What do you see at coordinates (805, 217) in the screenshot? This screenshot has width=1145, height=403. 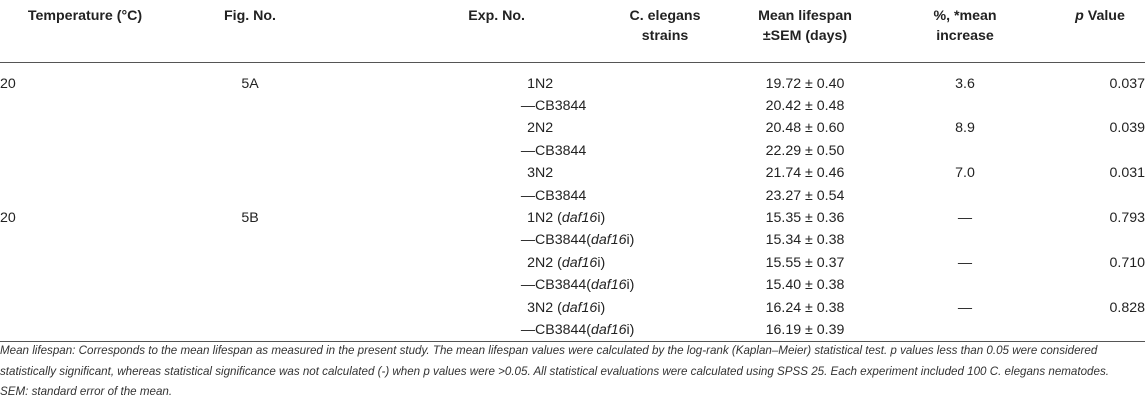 I see `mean-cell: 15.35 ± 0.36` at bounding box center [805, 217].